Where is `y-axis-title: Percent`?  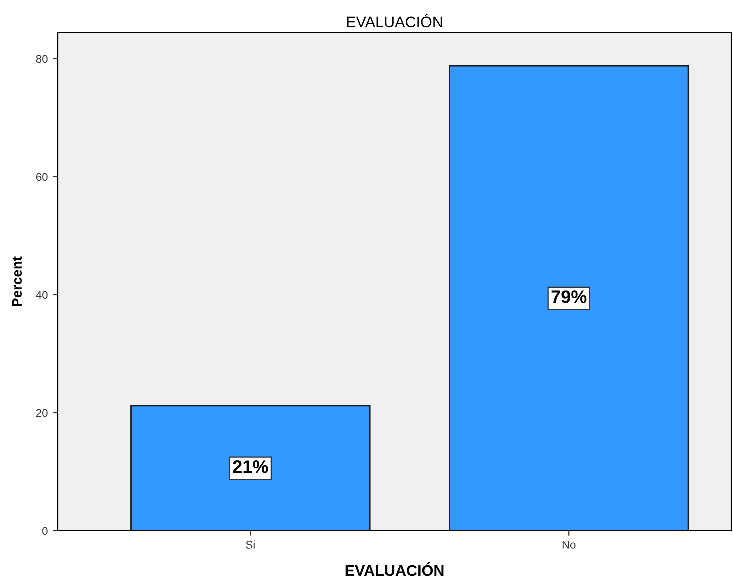 y-axis-title: Percent is located at coordinates (17, 281).